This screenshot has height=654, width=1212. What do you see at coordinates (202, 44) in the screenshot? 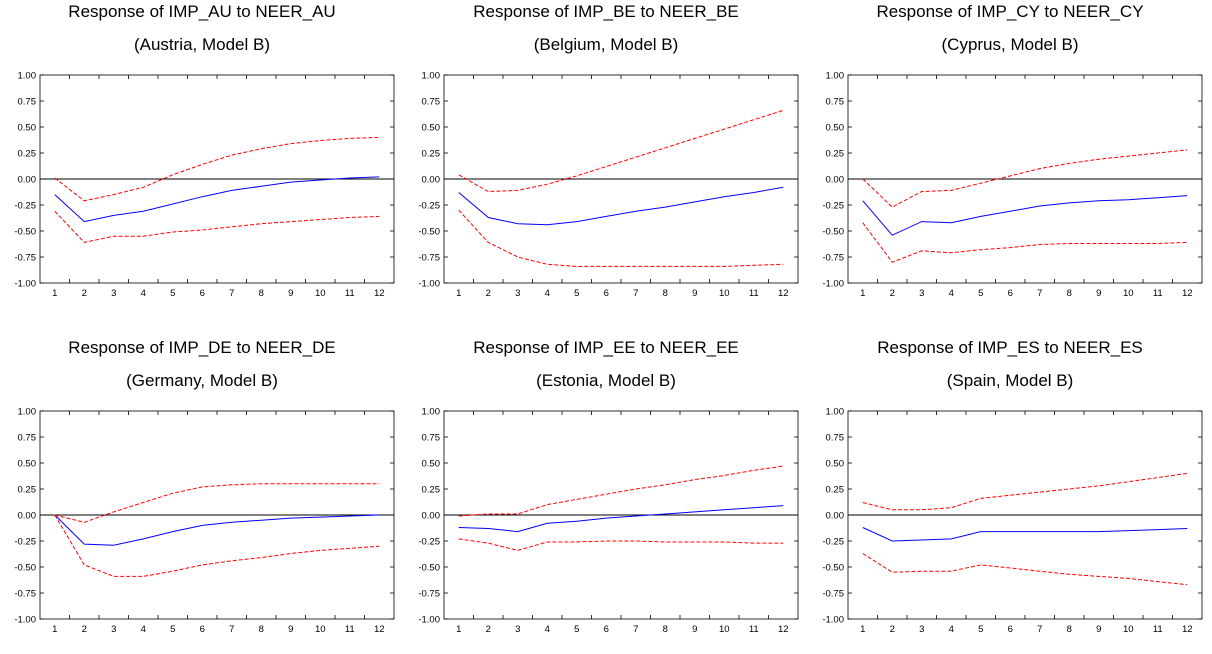
I see `chart-subtitle: (Austria, Model B)` at bounding box center [202, 44].